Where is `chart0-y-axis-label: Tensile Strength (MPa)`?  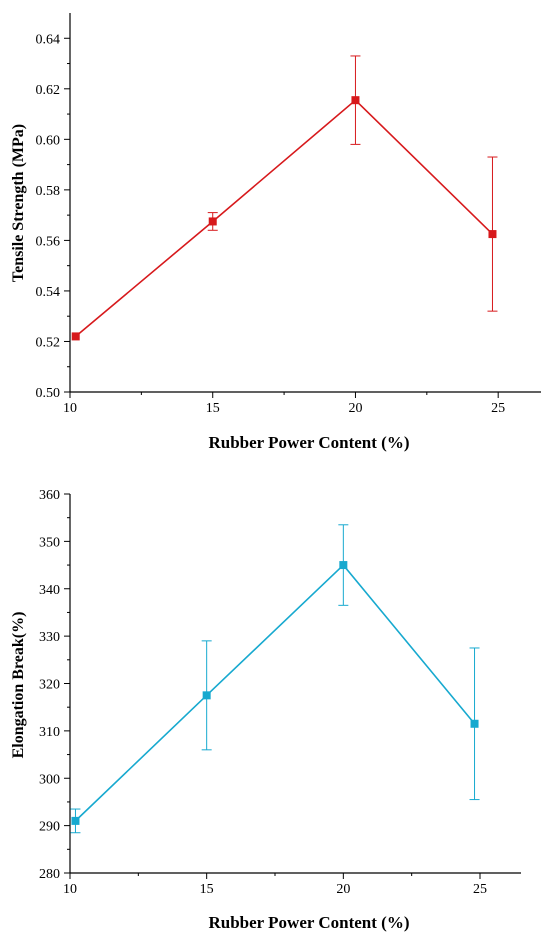
chart0-y-axis-label: Tensile Strength (MPa) is located at coordinates (18, 203).